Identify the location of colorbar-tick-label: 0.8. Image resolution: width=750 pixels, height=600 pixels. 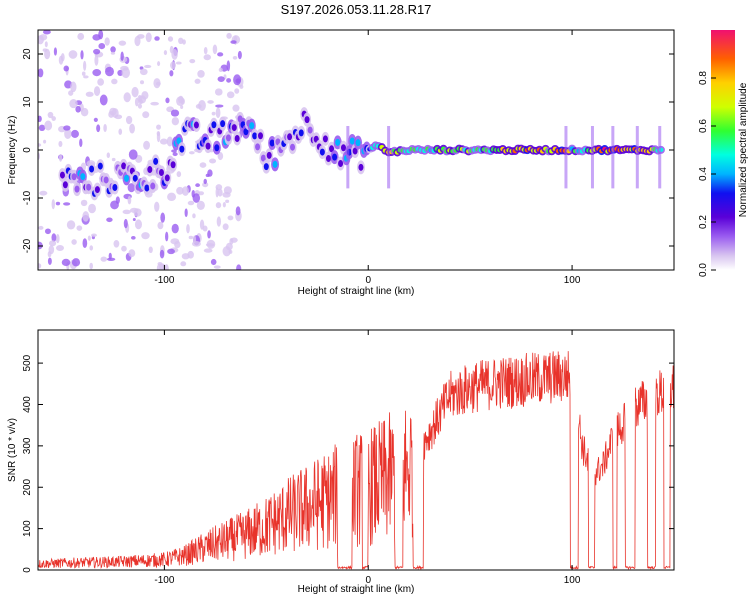
(703, 78).